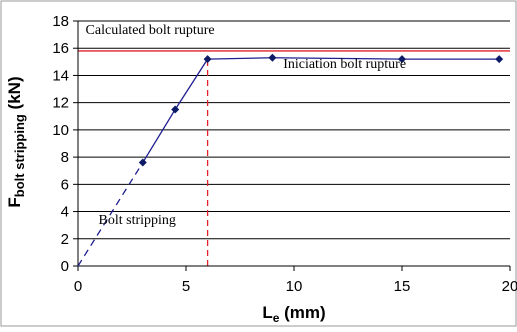 The image size is (517, 332). Describe the element at coordinates (150, 30) in the screenshot. I see `annotation-0: Calculated bolt rupture` at that location.